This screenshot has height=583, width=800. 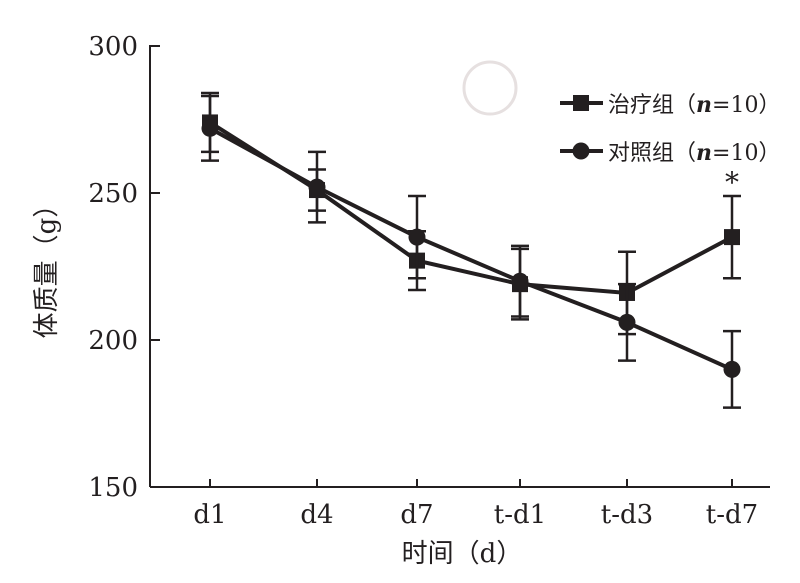 I want to click on y-axis-label: 体质量（g）, so click(x=47, y=265).